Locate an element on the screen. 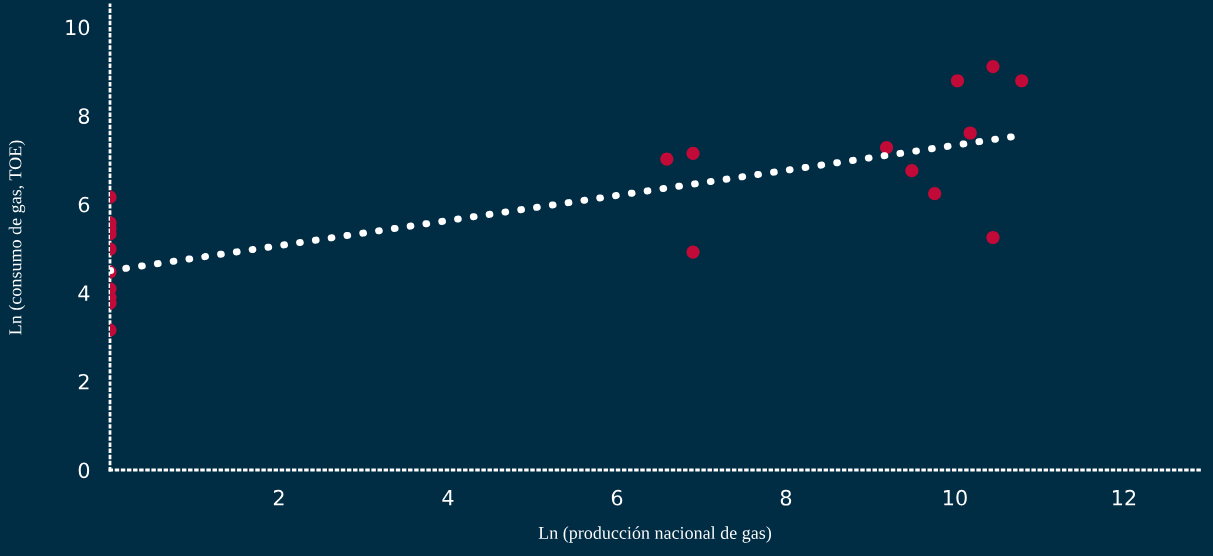  y-tick-label: 6 is located at coordinates (84, 204).